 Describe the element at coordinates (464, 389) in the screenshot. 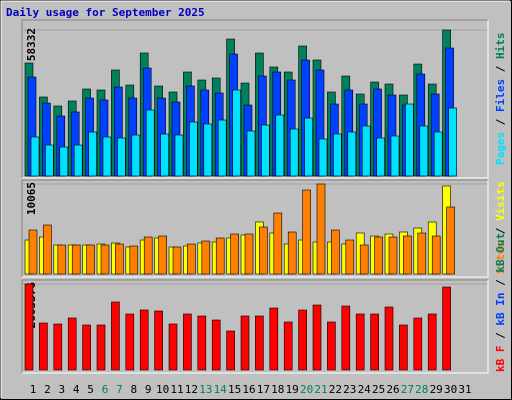

I see `x-tick-label: 31` at that location.